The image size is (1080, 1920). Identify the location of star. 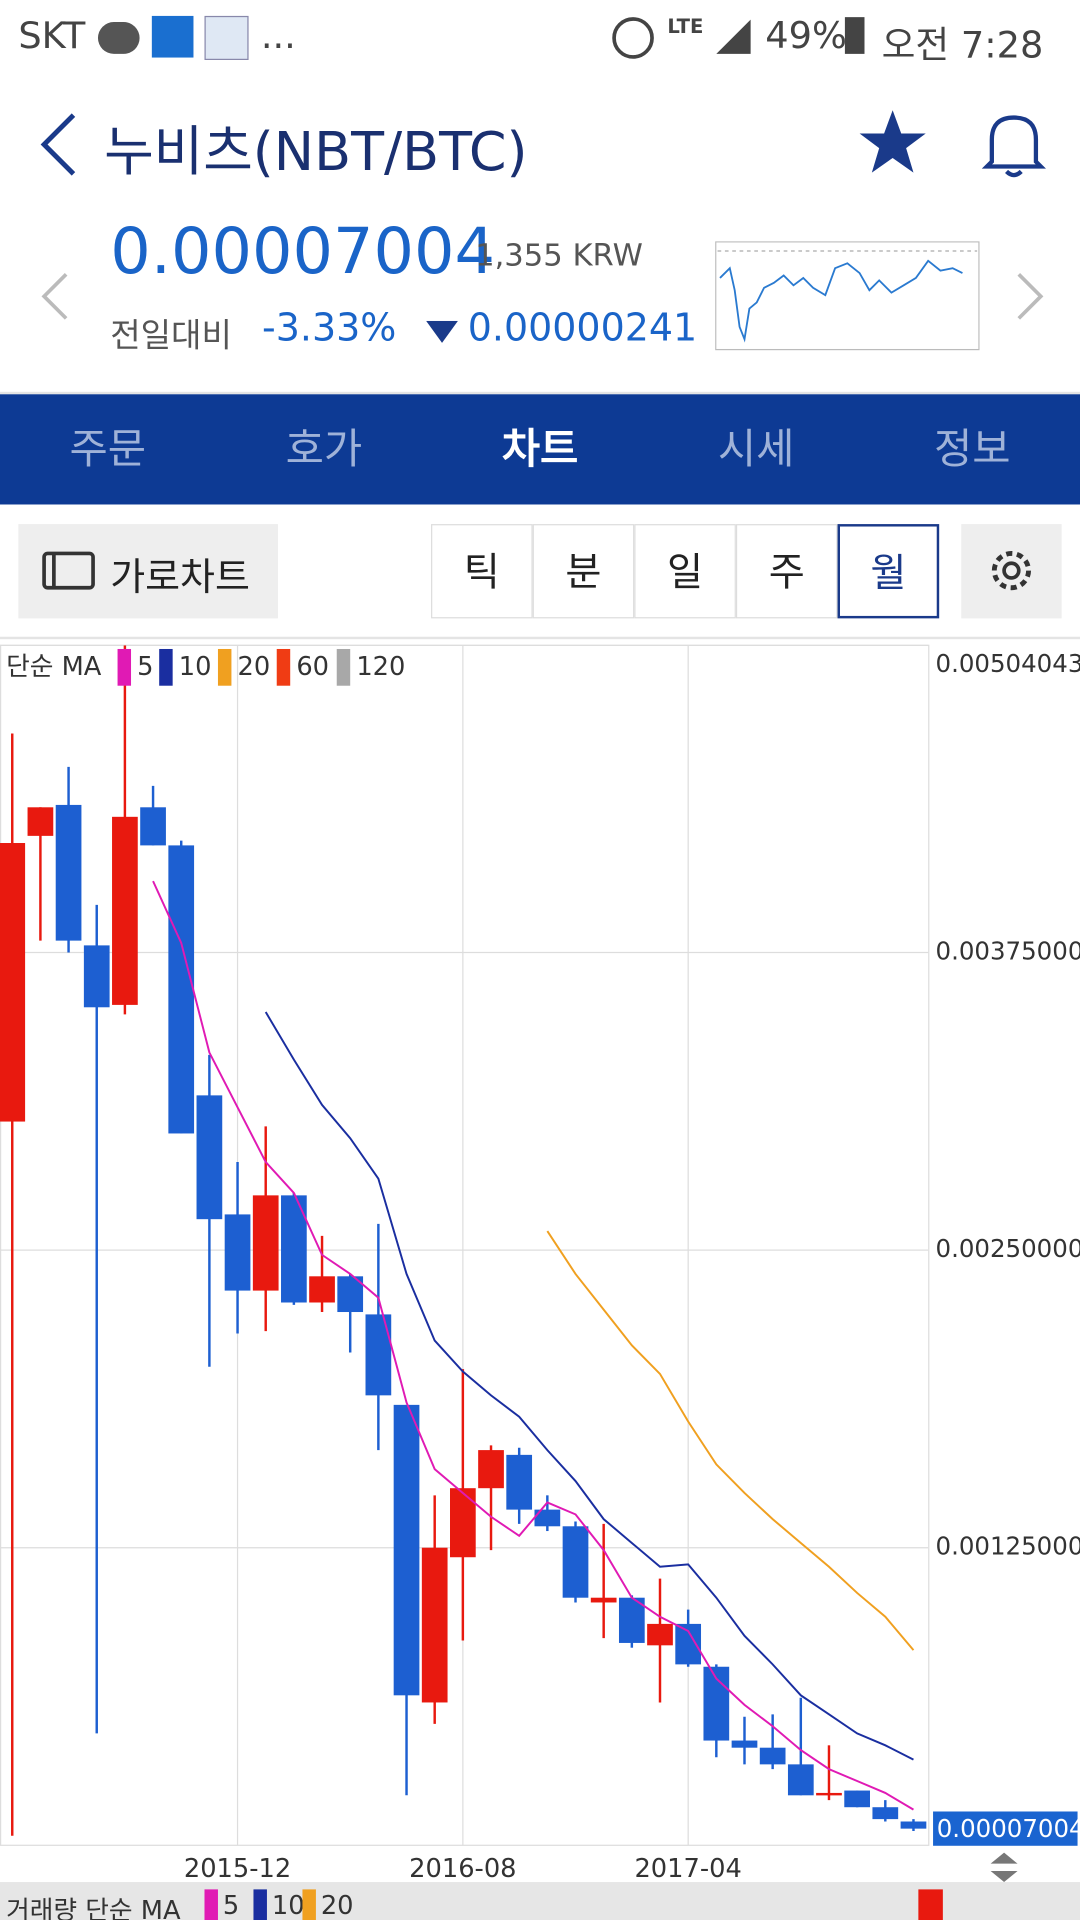
(892, 142).